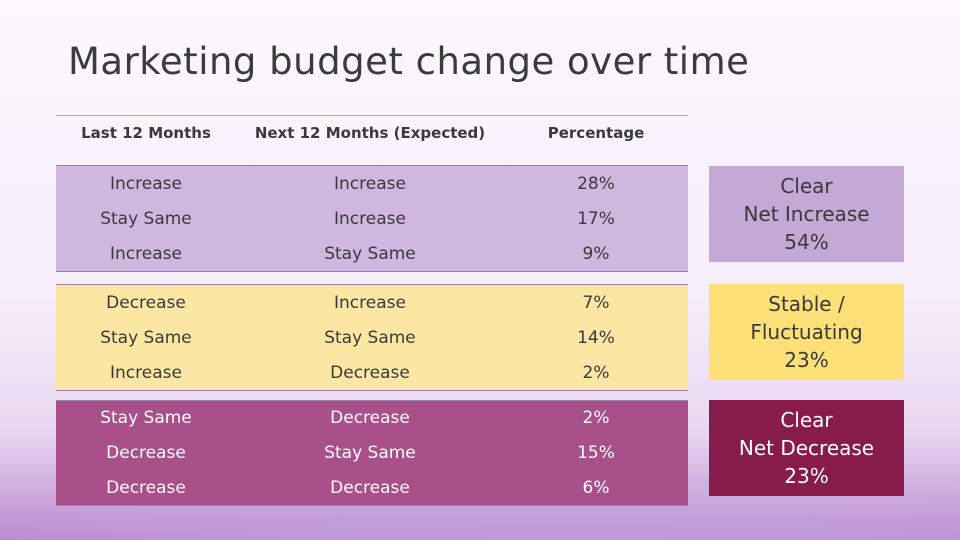 The width and height of the screenshot is (960, 540). What do you see at coordinates (596, 218) in the screenshot?
I see `cell-percentage: 17%` at bounding box center [596, 218].